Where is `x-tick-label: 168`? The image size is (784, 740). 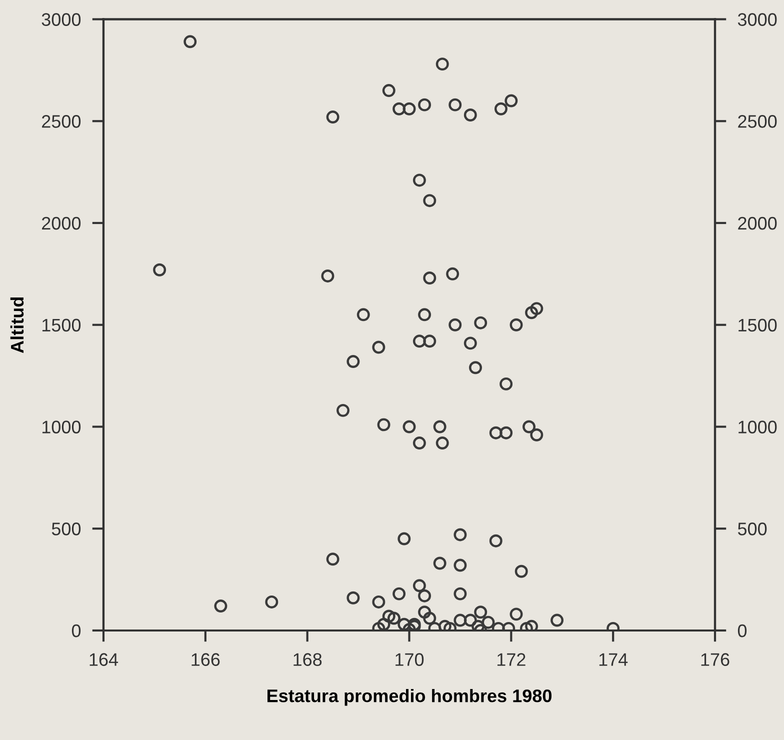 x-tick-label: 168 is located at coordinates (308, 659).